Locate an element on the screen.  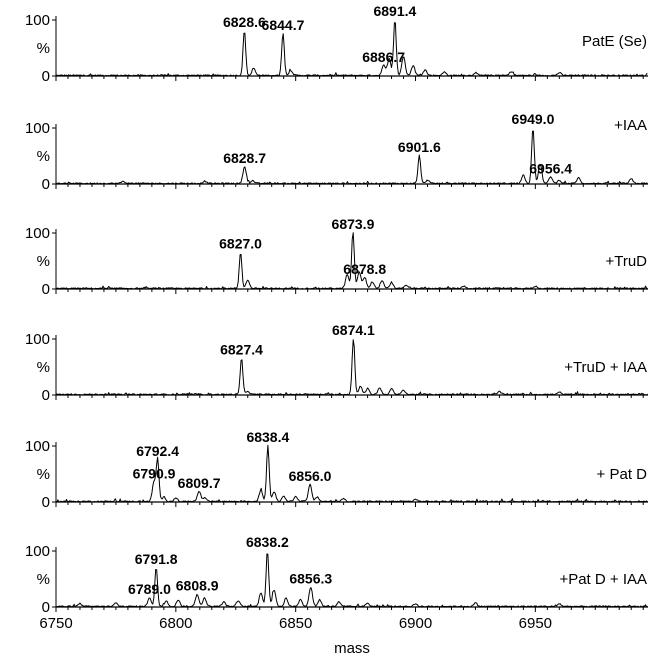
x-tick-label: 6900 is located at coordinates (415, 623).